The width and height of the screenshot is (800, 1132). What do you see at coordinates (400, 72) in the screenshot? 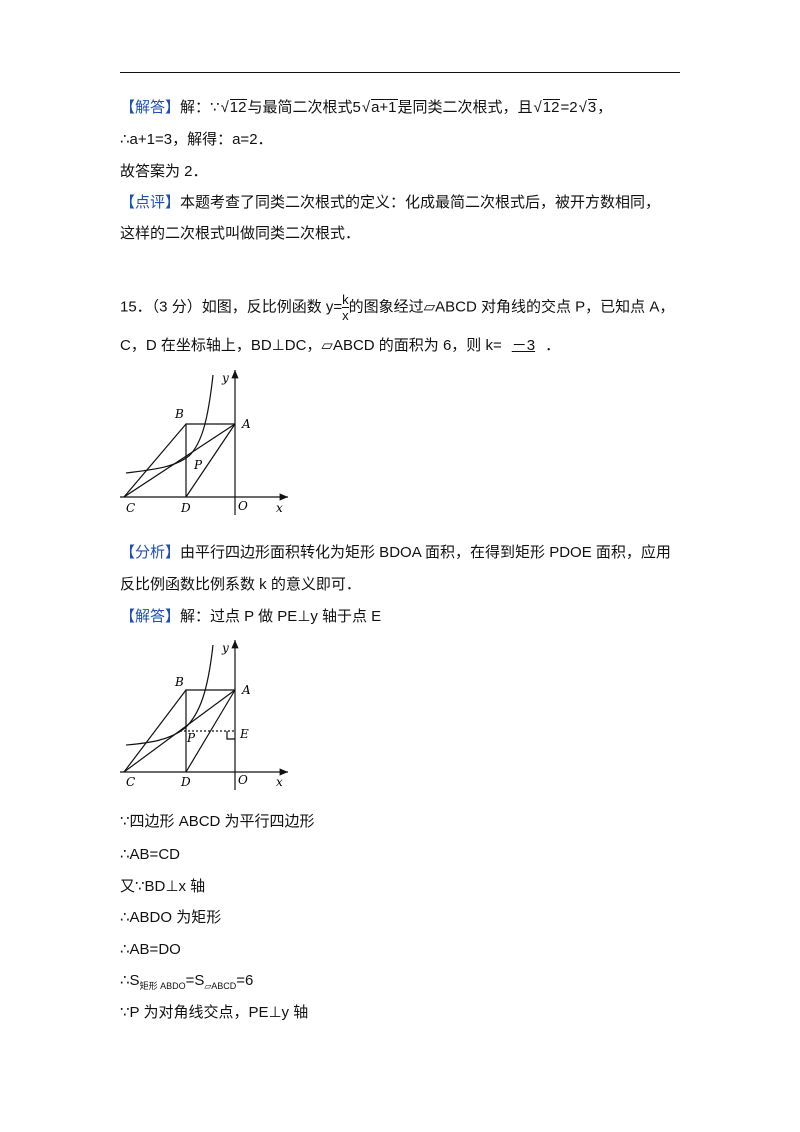
I see `top-rule` at bounding box center [400, 72].